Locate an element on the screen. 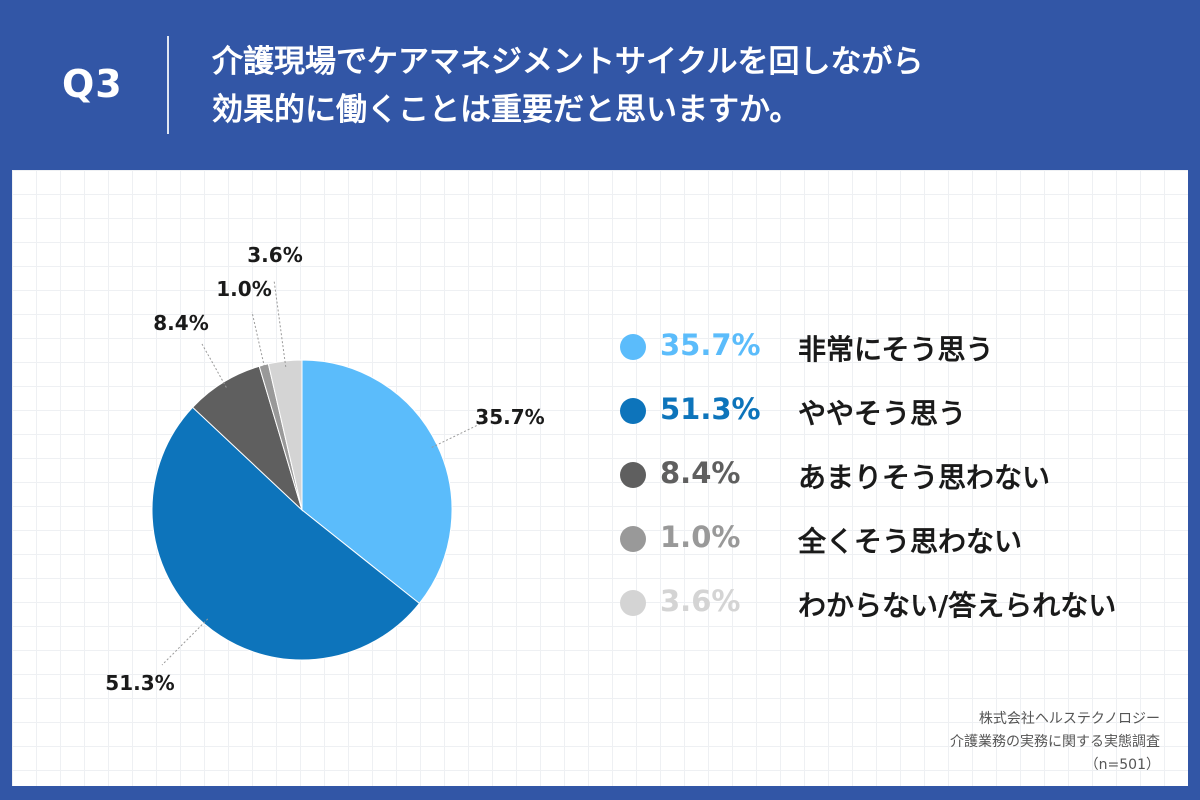  source-company: 株式会社ヘルステクノロジー is located at coordinates (1069, 719).